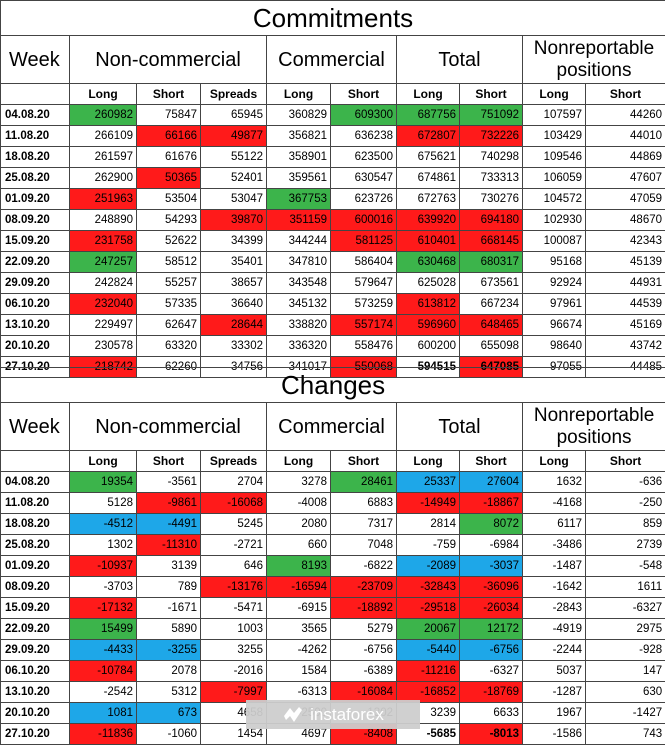 The height and width of the screenshot is (745, 665). What do you see at coordinates (625, 671) in the screenshot?
I see `value-cell: 147` at bounding box center [625, 671].